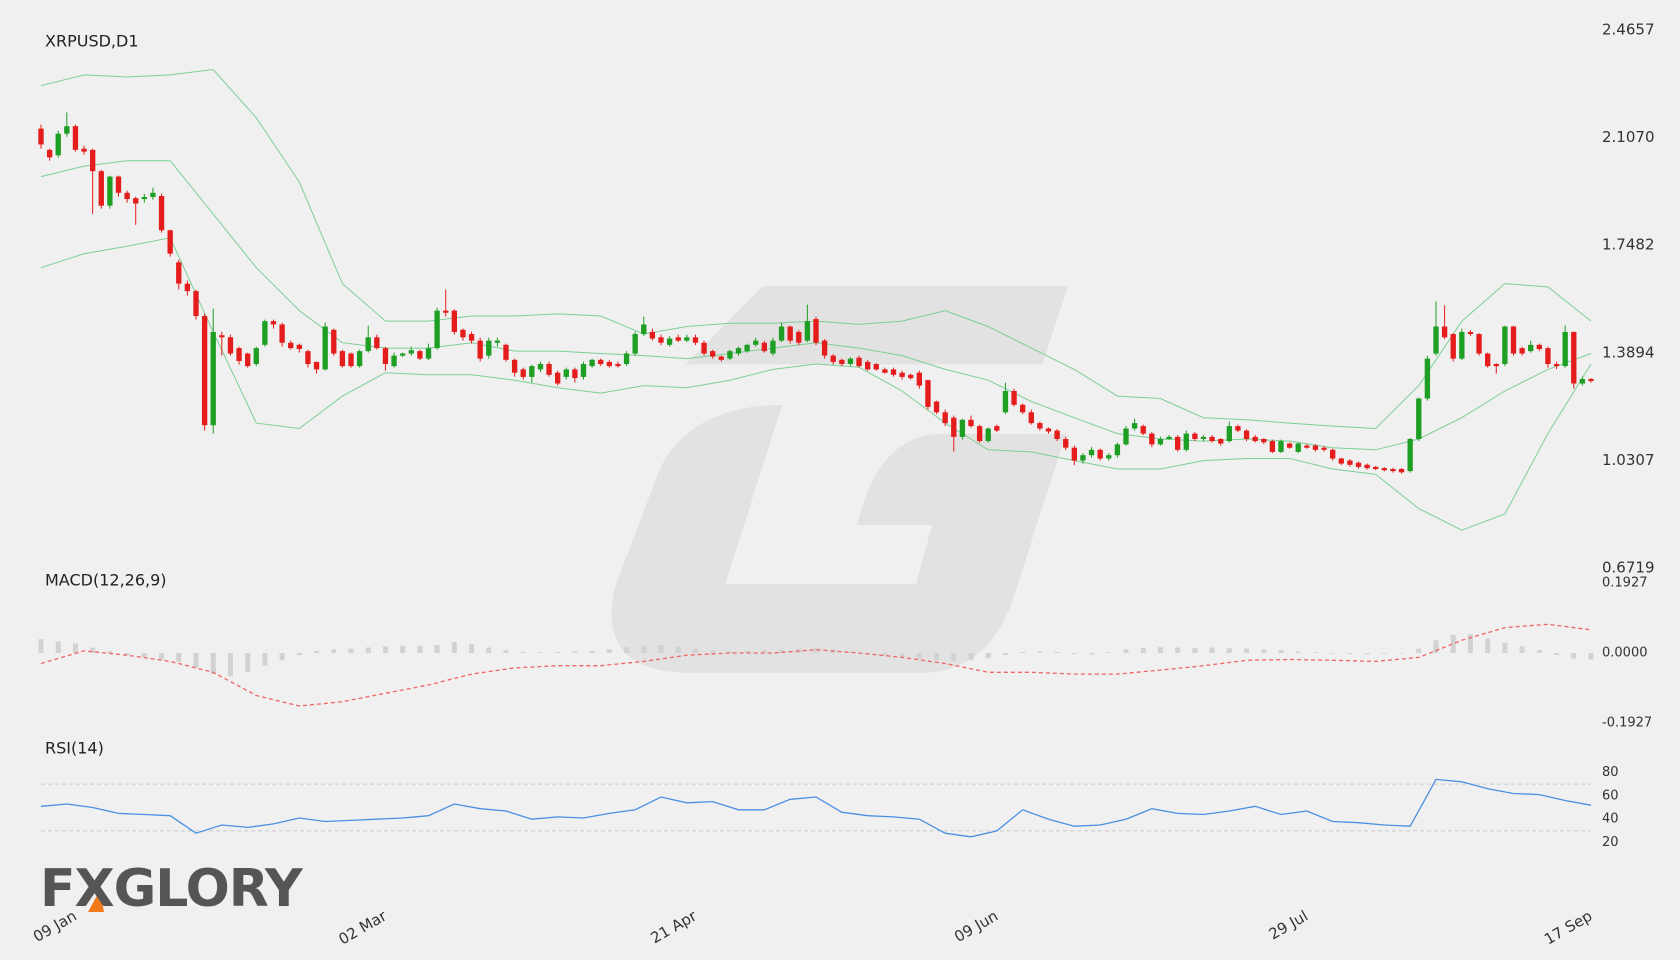 The height and width of the screenshot is (960, 1680). Describe the element at coordinates (1627, 723) in the screenshot. I see `y-tick-label: -0.1927` at that location.